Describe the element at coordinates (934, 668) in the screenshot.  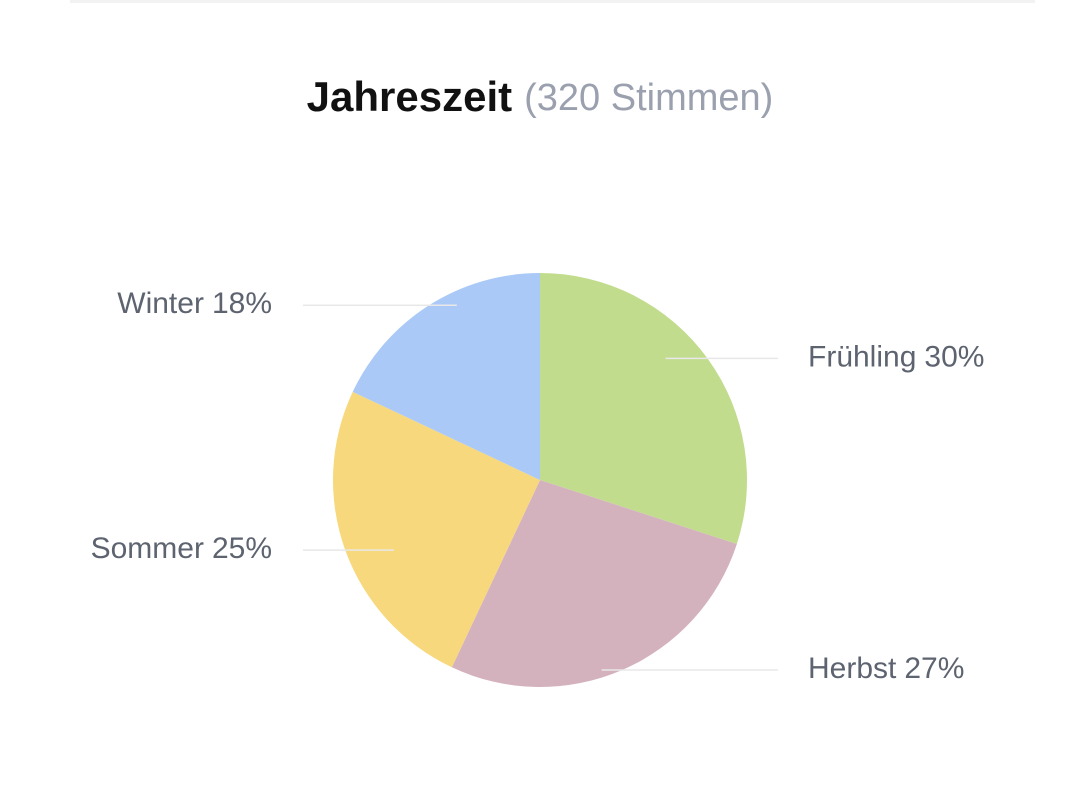
I see `slice-value: 27%` at that location.